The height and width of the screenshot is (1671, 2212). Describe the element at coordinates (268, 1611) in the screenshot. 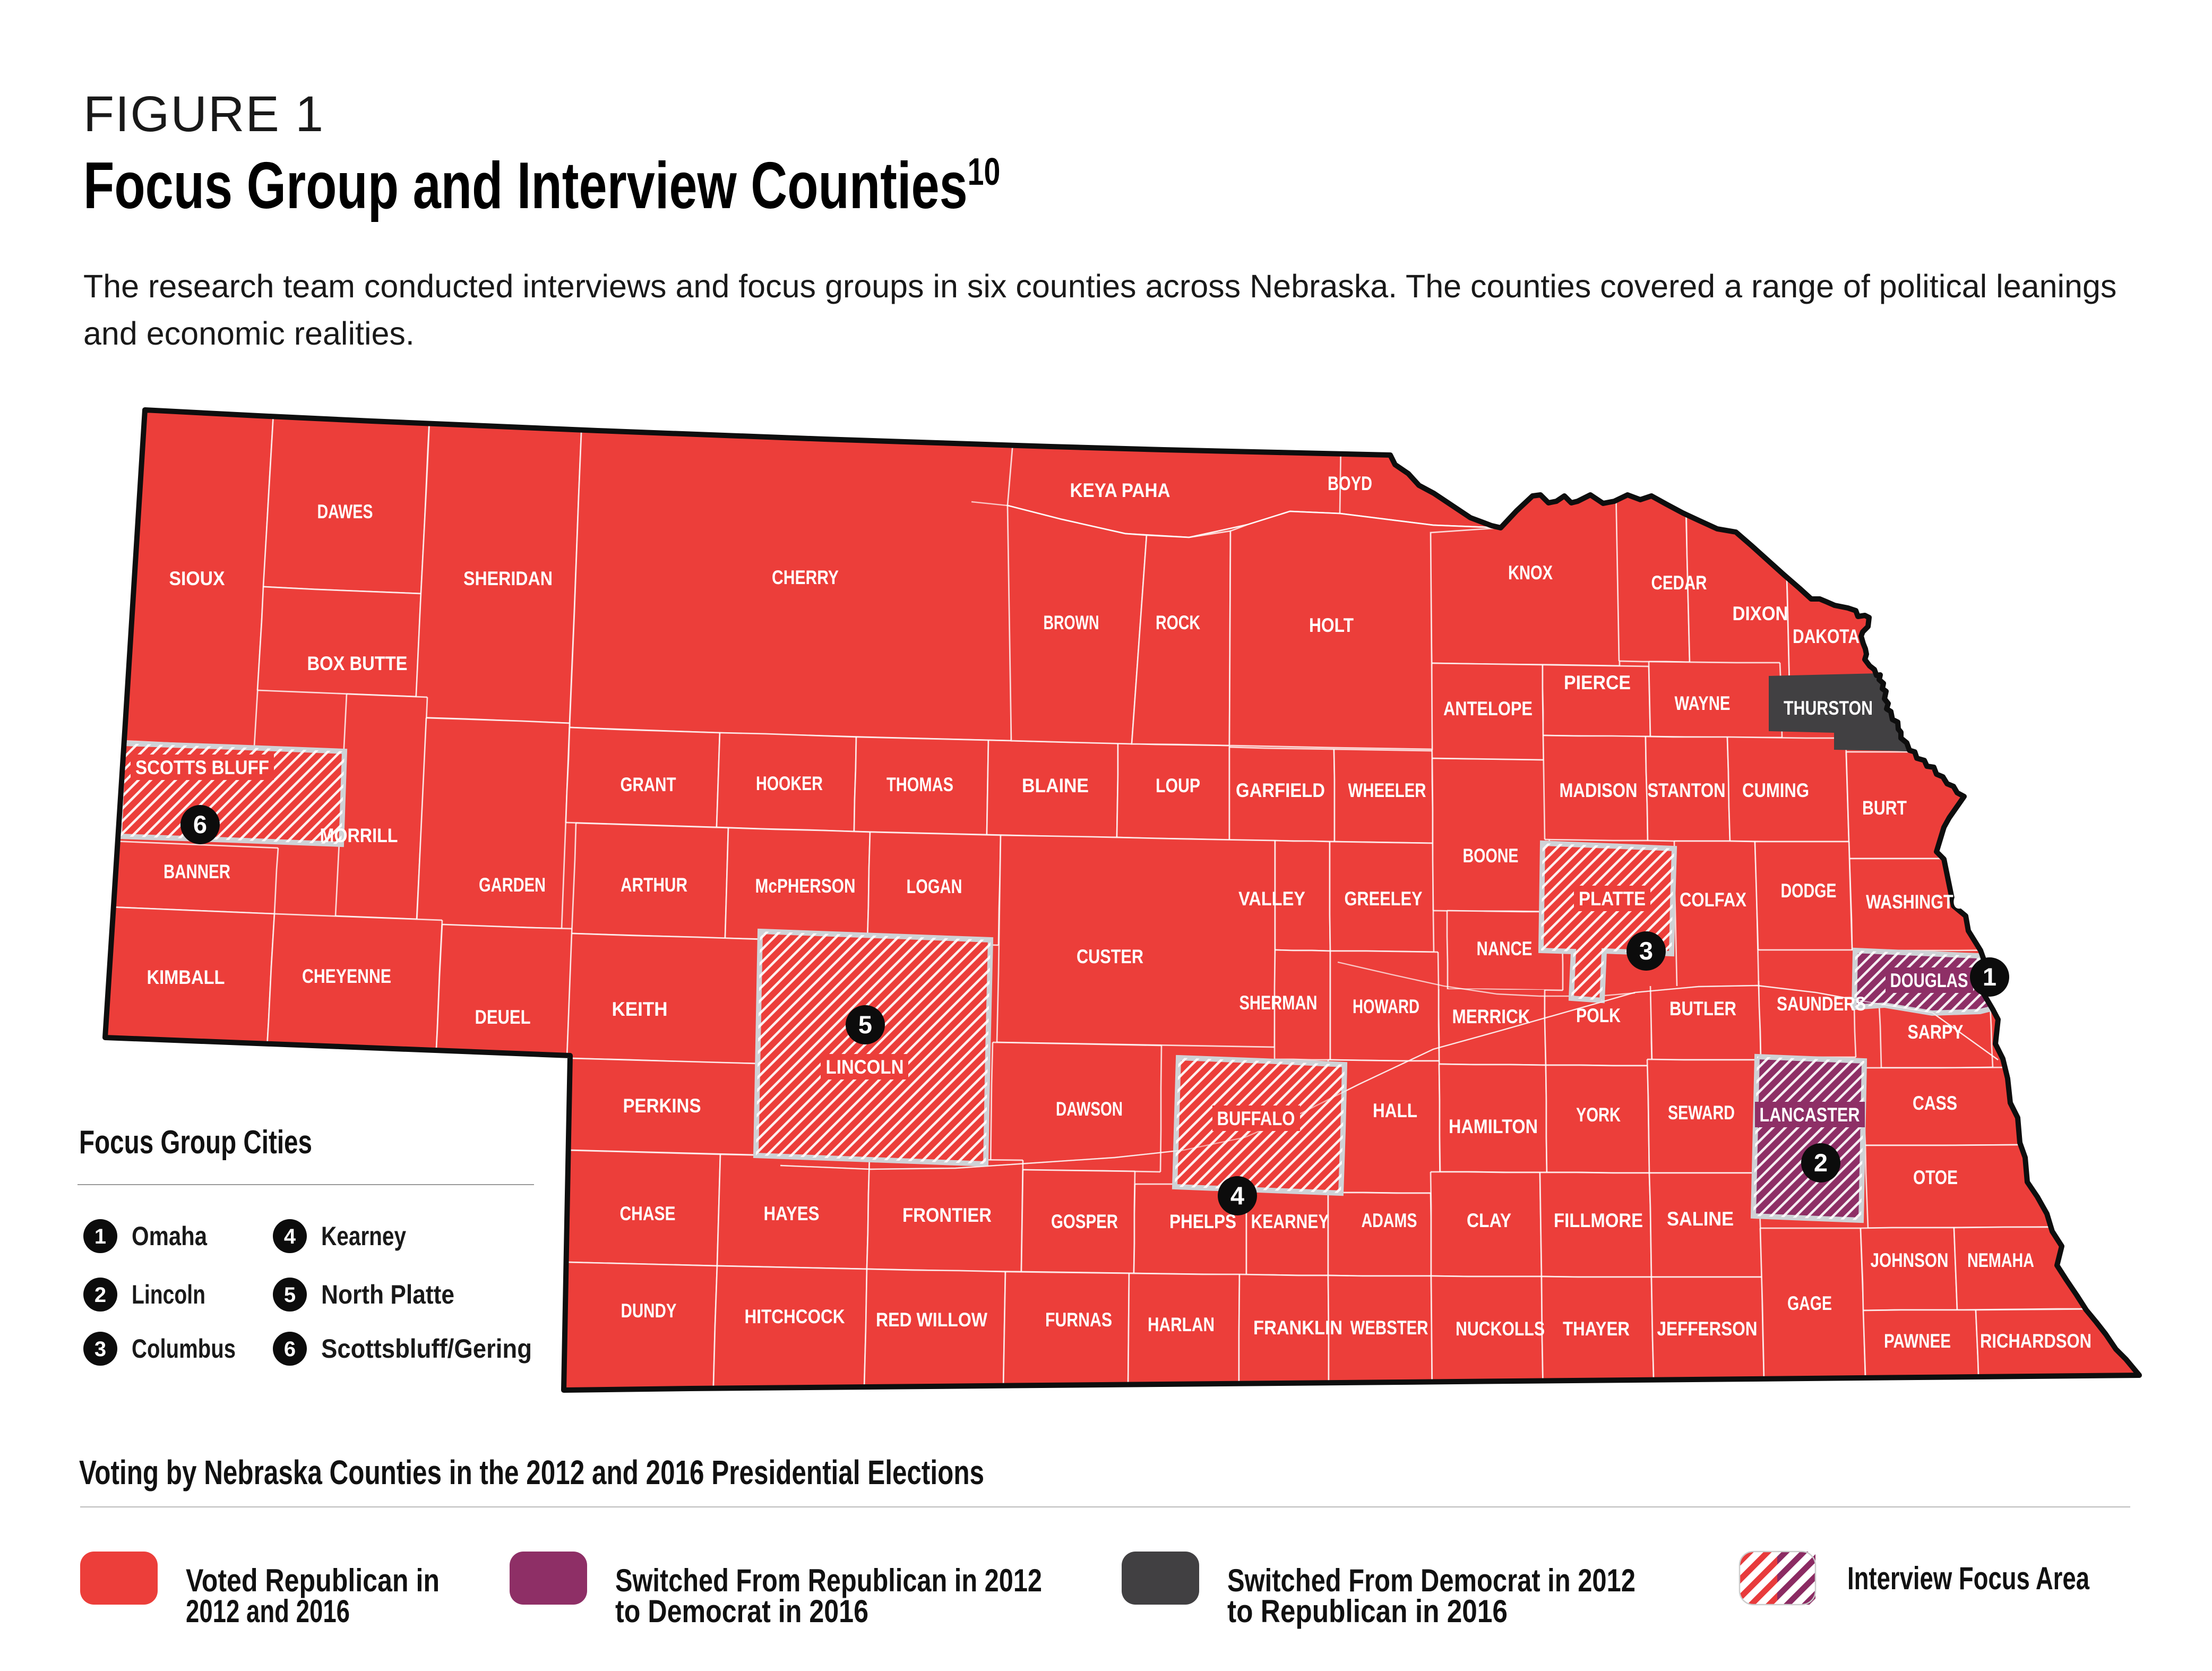

I see `svg-text: 2012 and 2016` at that location.